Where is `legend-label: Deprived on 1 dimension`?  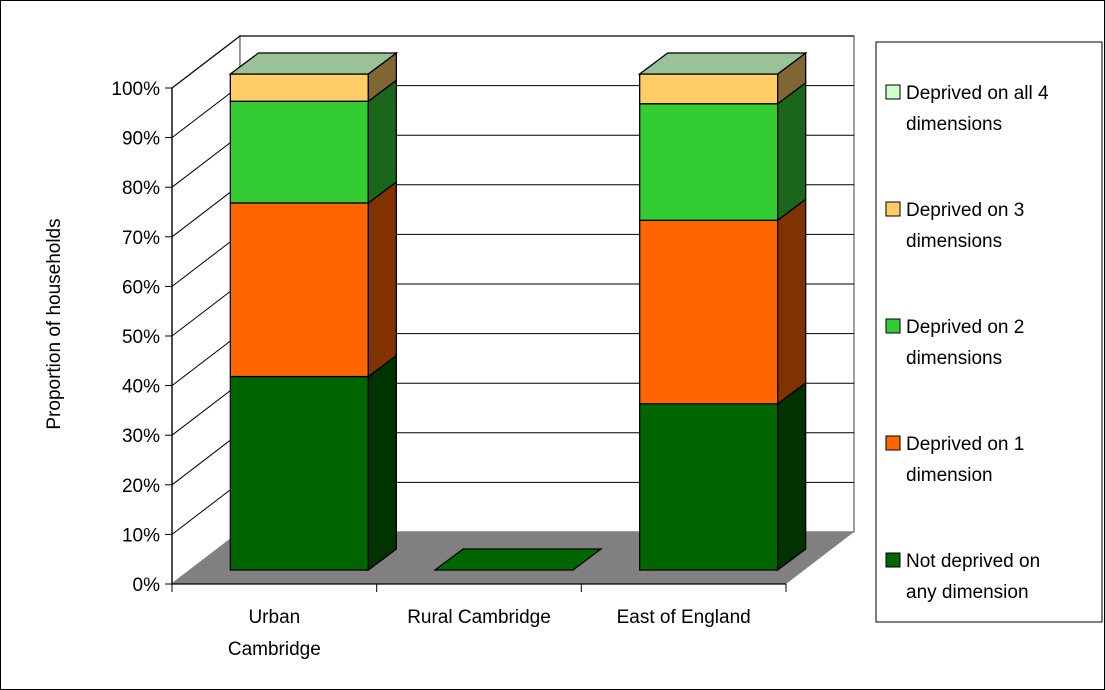 legend-label: Deprived on 1 dimension is located at coordinates (965, 460).